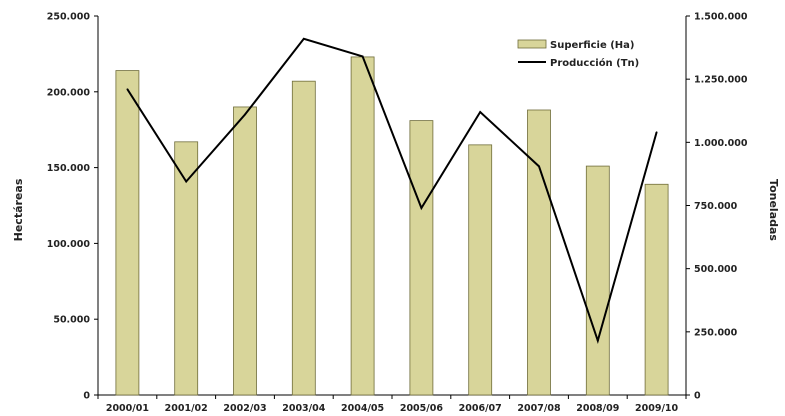  Describe the element at coordinates (532, 44) in the screenshot. I see `legend-swatch-superficie` at that location.